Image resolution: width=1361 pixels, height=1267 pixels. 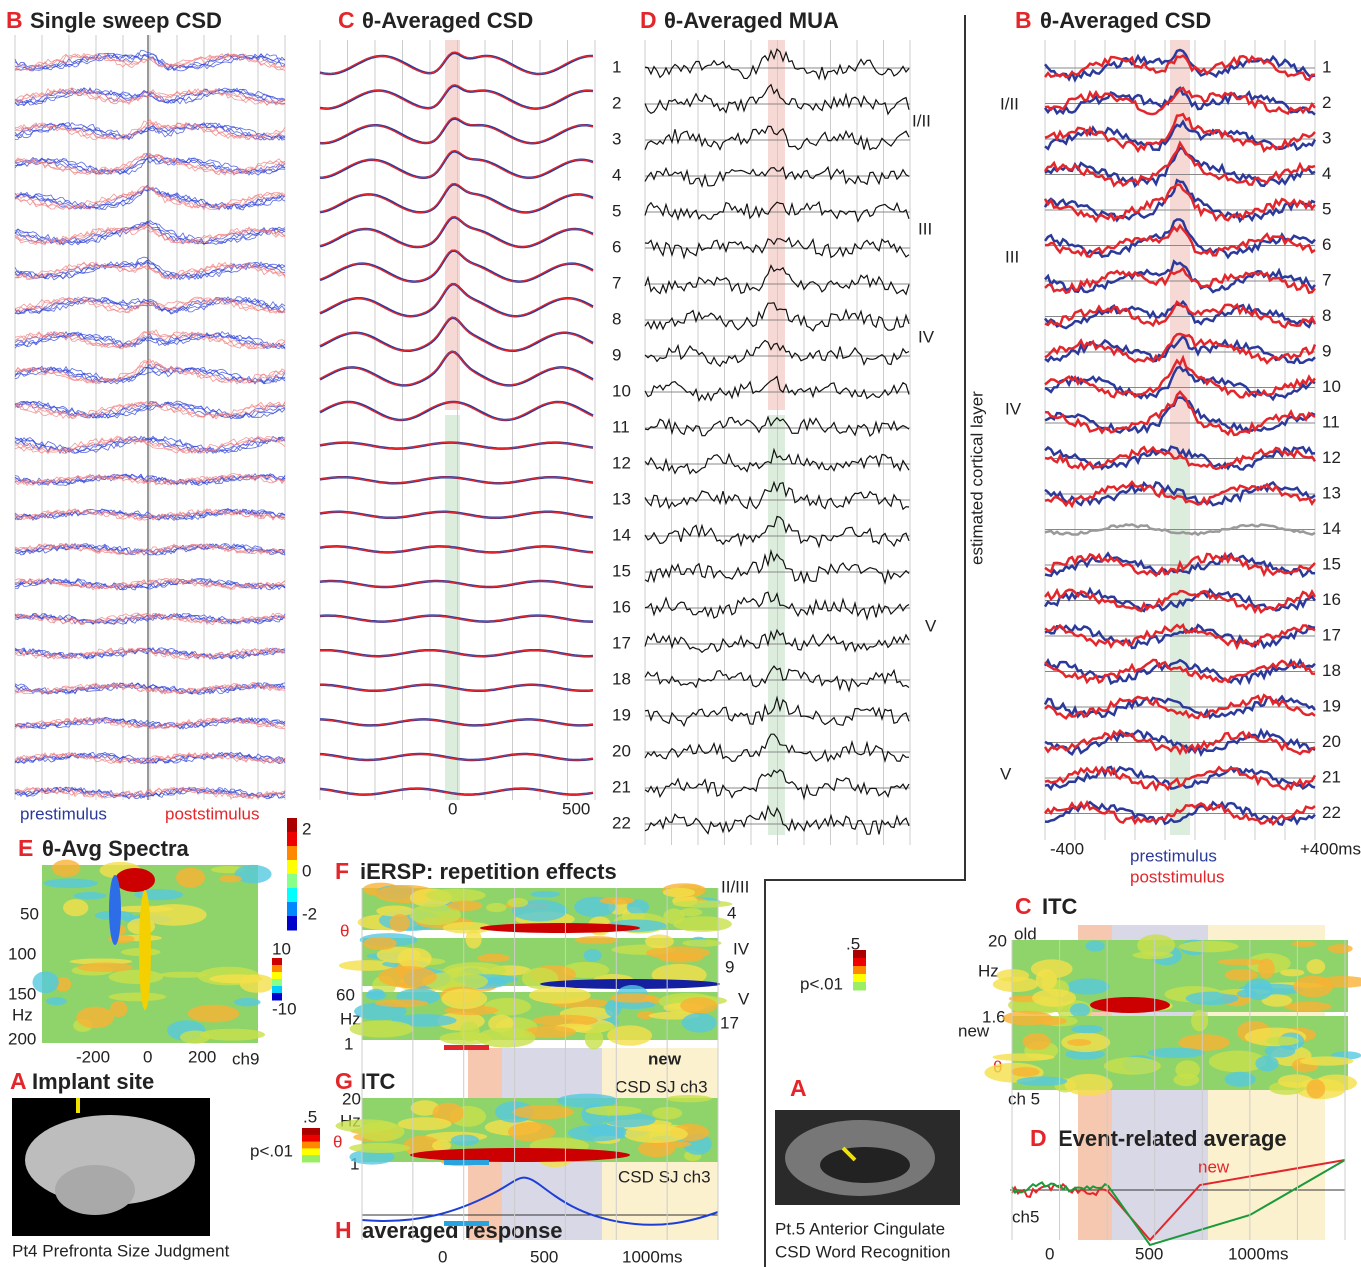 I want to click on panel-title: Single sweep CSD, so click(x=126, y=20).